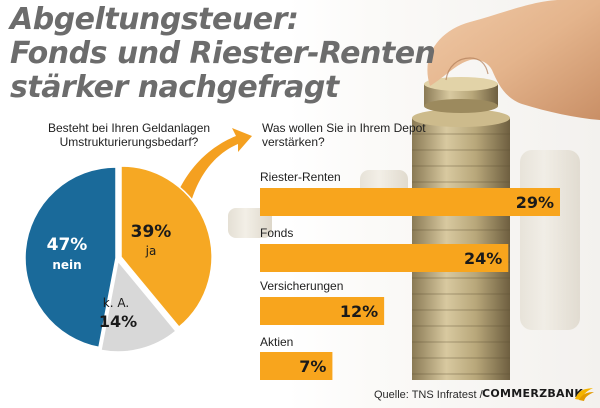  Describe the element at coordinates (174, 87) in the screenshot. I see `title-line-3: stärker nachgefragt` at that location.